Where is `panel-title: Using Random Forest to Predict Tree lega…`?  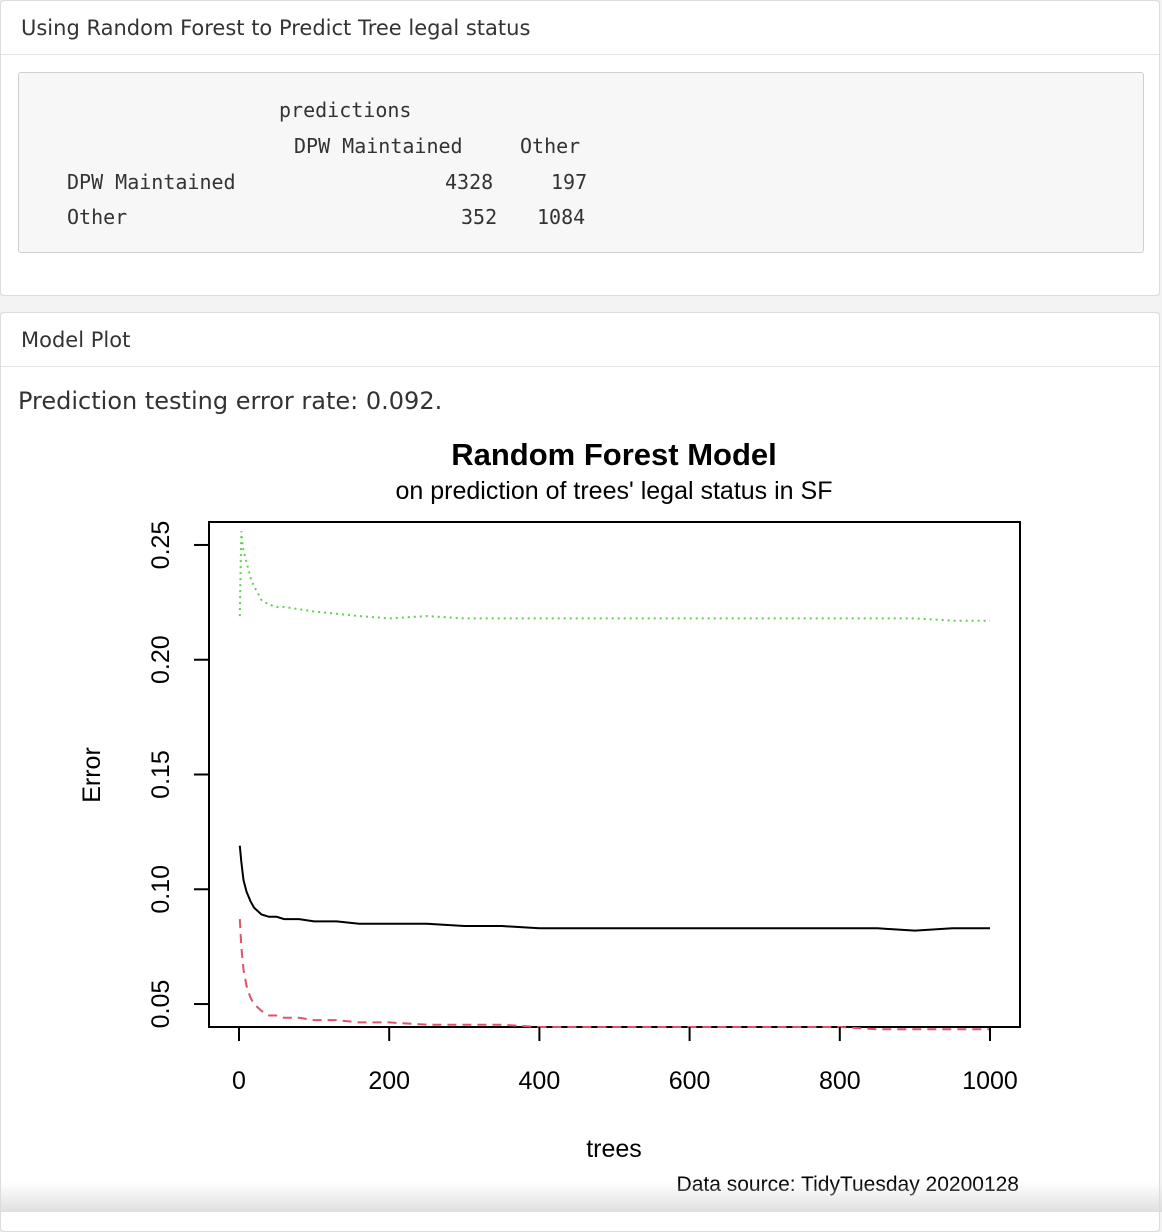 panel-title: Using Random Forest to Predict Tree lega… is located at coordinates (580, 28).